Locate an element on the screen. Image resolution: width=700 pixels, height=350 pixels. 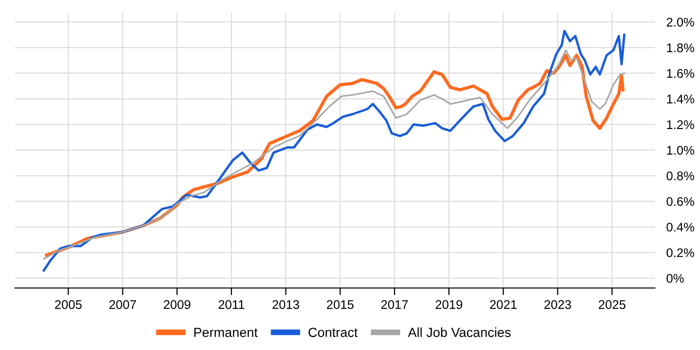
x-tick-label: 2019 is located at coordinates (449, 304).